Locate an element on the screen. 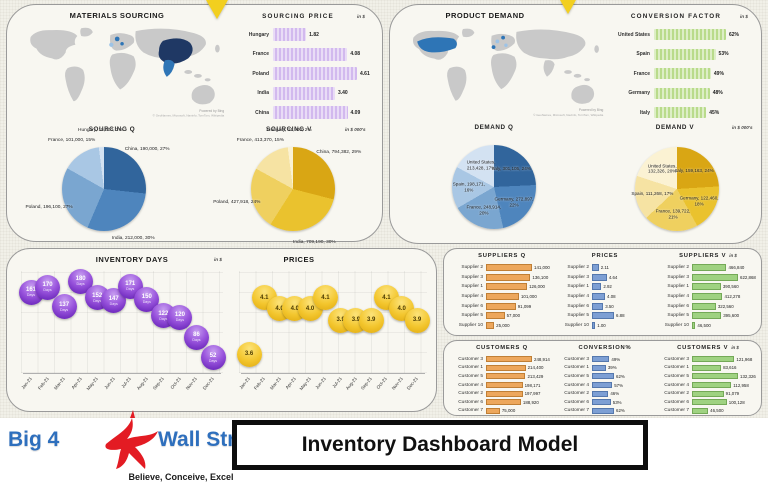 This screenshot has height=499, width=768. table-row: Customer 2 197,997 is located at coordinates (502, 393).